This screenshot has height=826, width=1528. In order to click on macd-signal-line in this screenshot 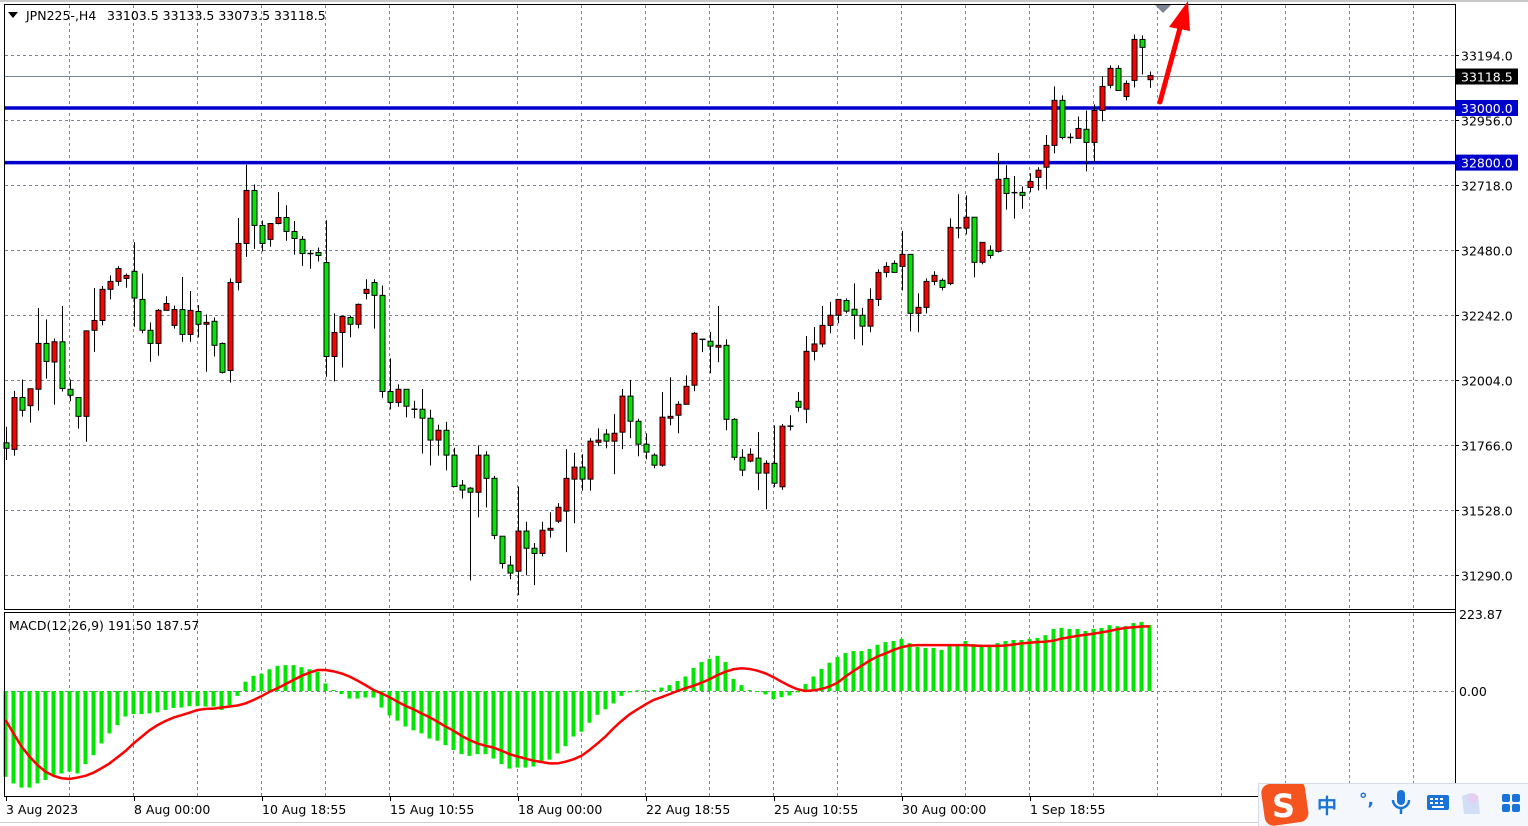, I will do `click(577, 703)`.